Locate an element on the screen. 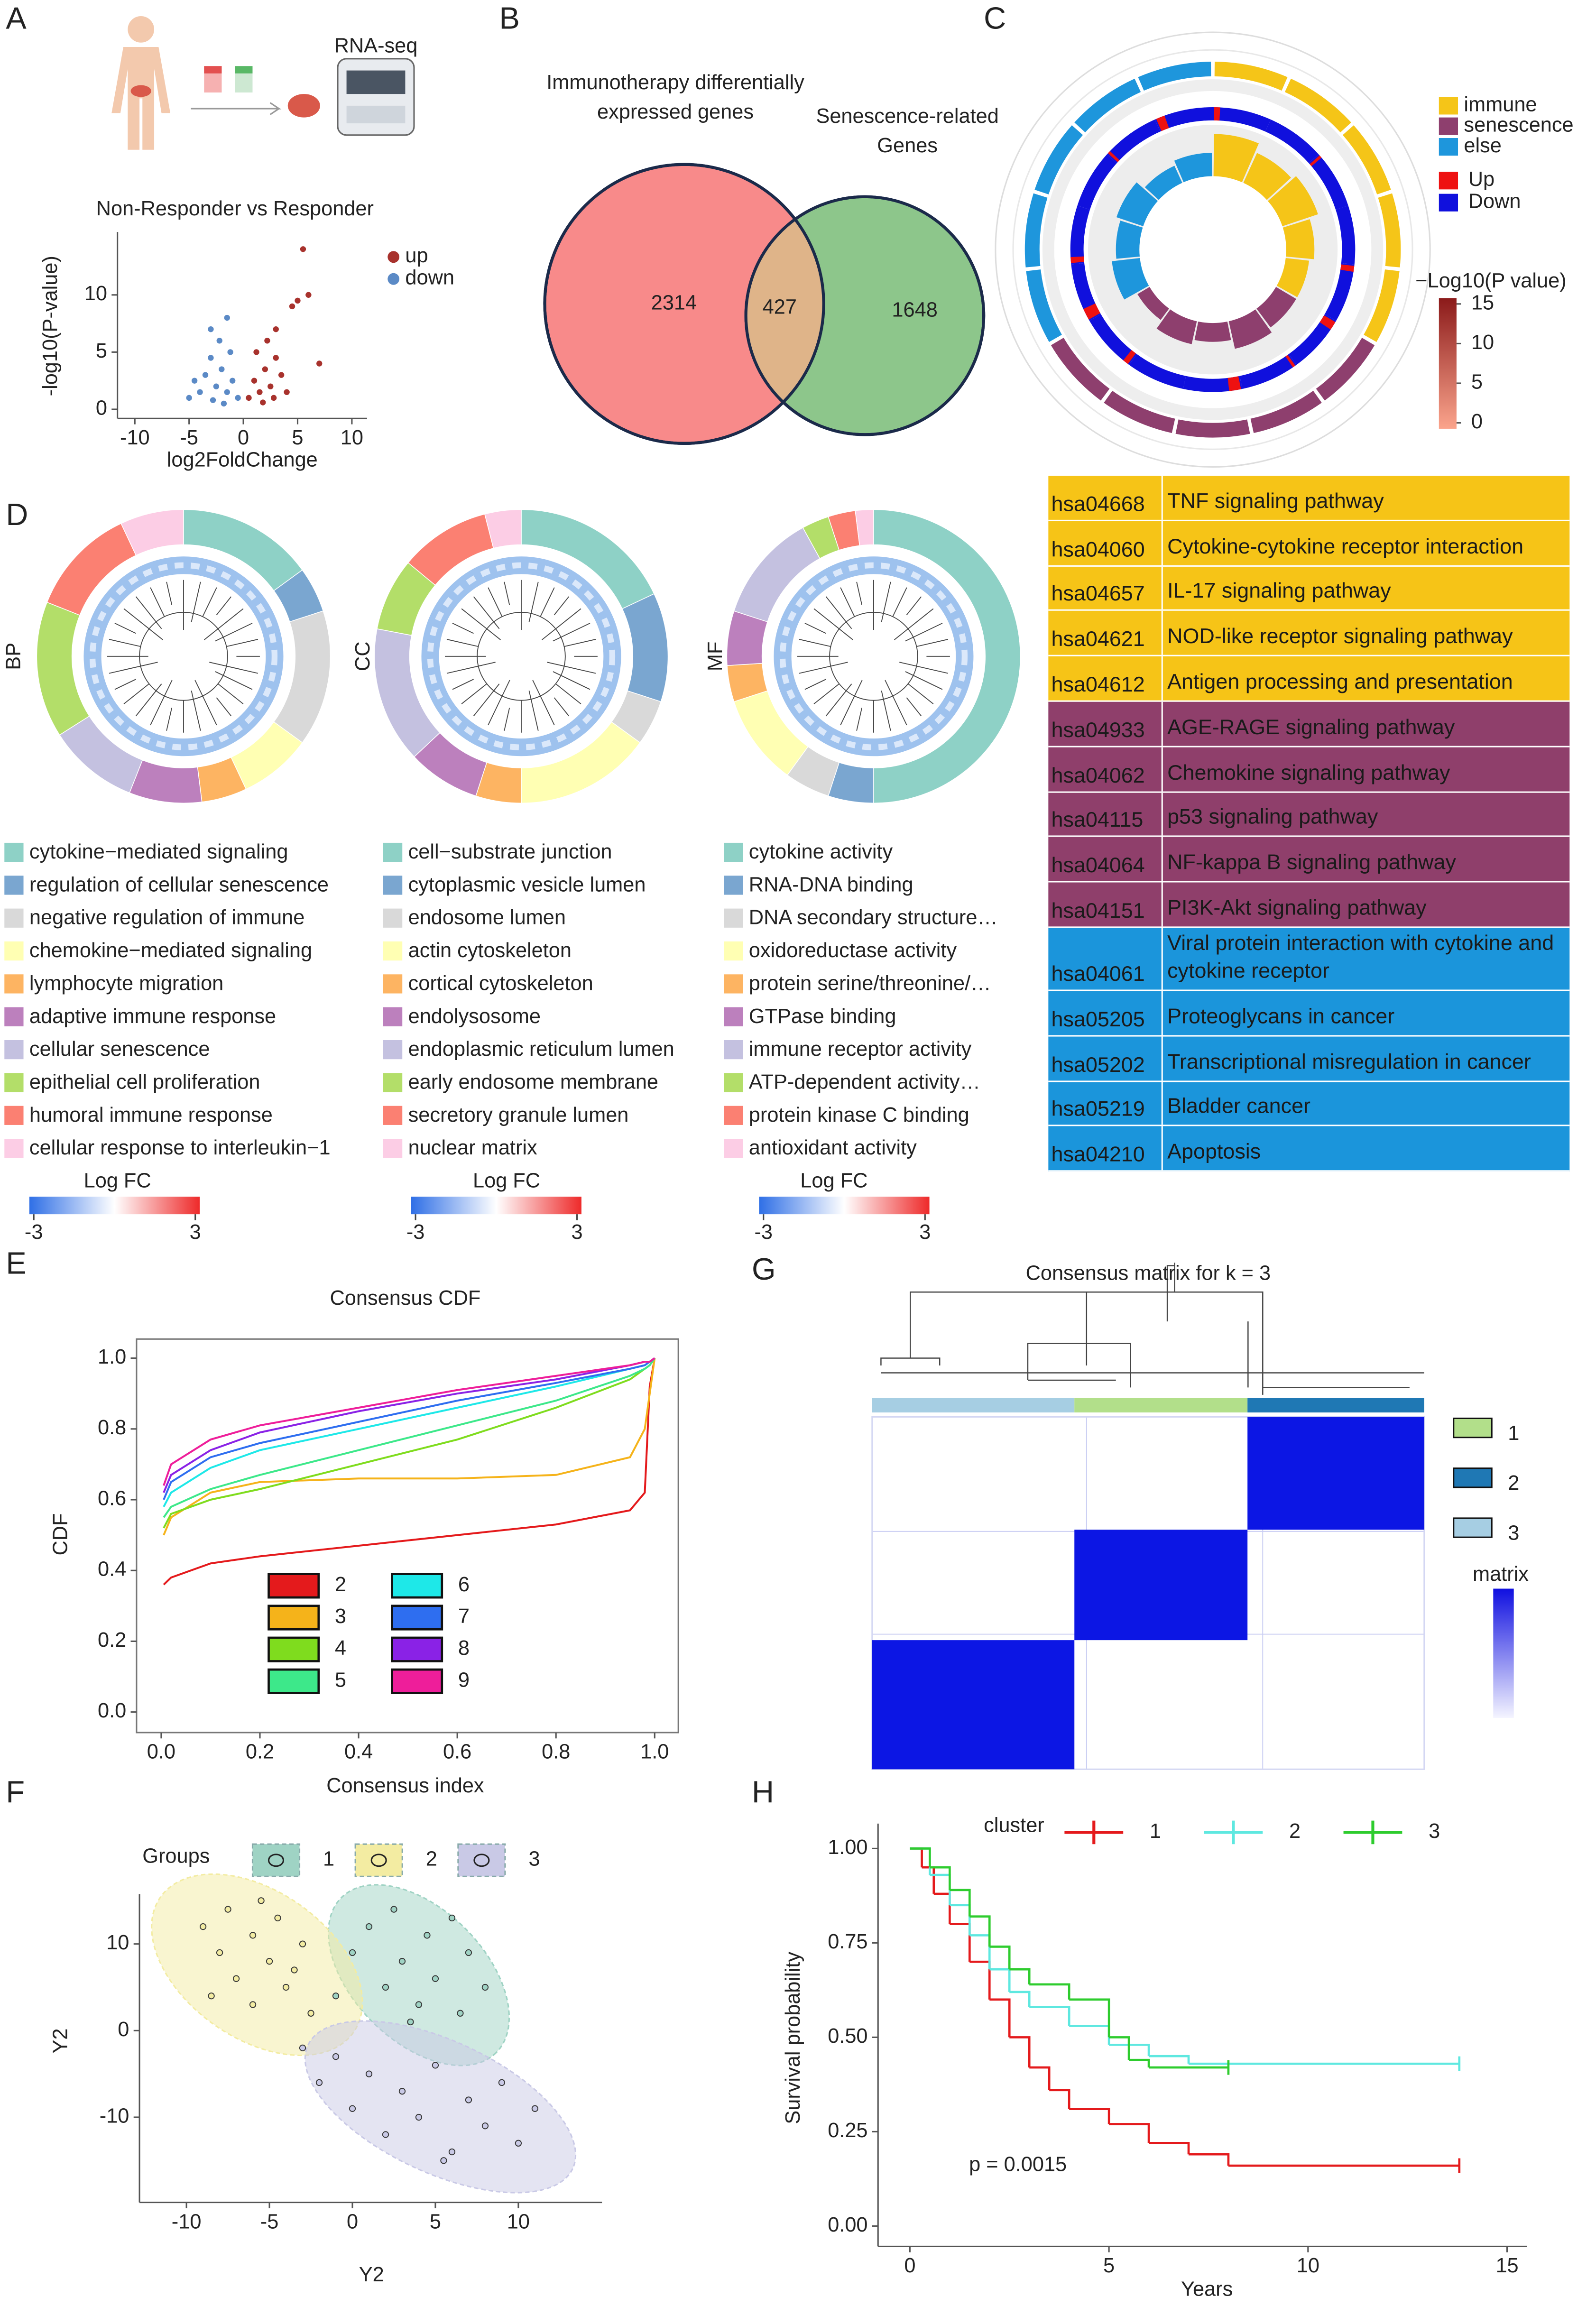  pathway-id: hsa04061 is located at coordinates (1105, 959).